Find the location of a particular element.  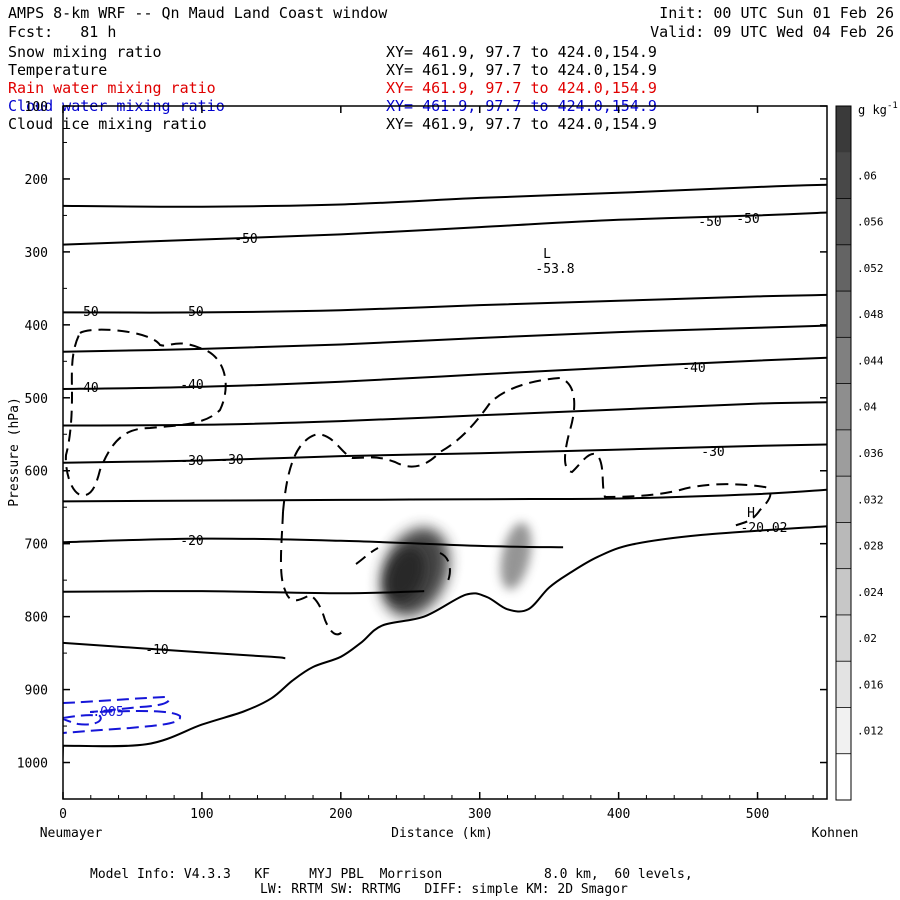

field-rain-xy: XY= 461.9, 97.7 to 424.0,154.9 is located at coordinates (521, 88).